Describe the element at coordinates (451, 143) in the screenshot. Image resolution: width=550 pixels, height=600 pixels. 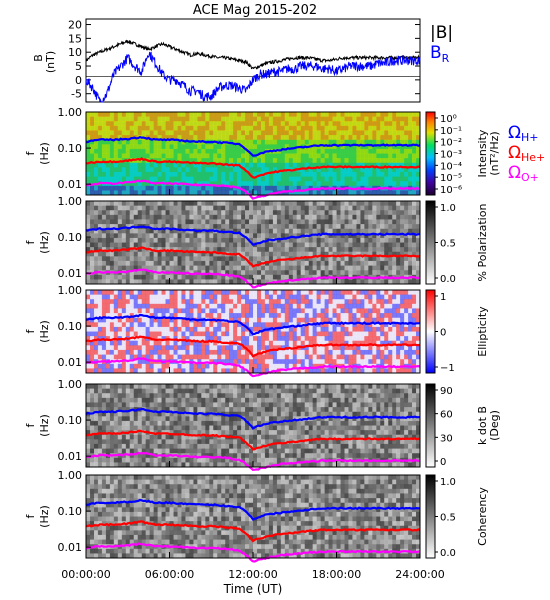
I see `colorbar-tick-label: 10⁻²` at that location.